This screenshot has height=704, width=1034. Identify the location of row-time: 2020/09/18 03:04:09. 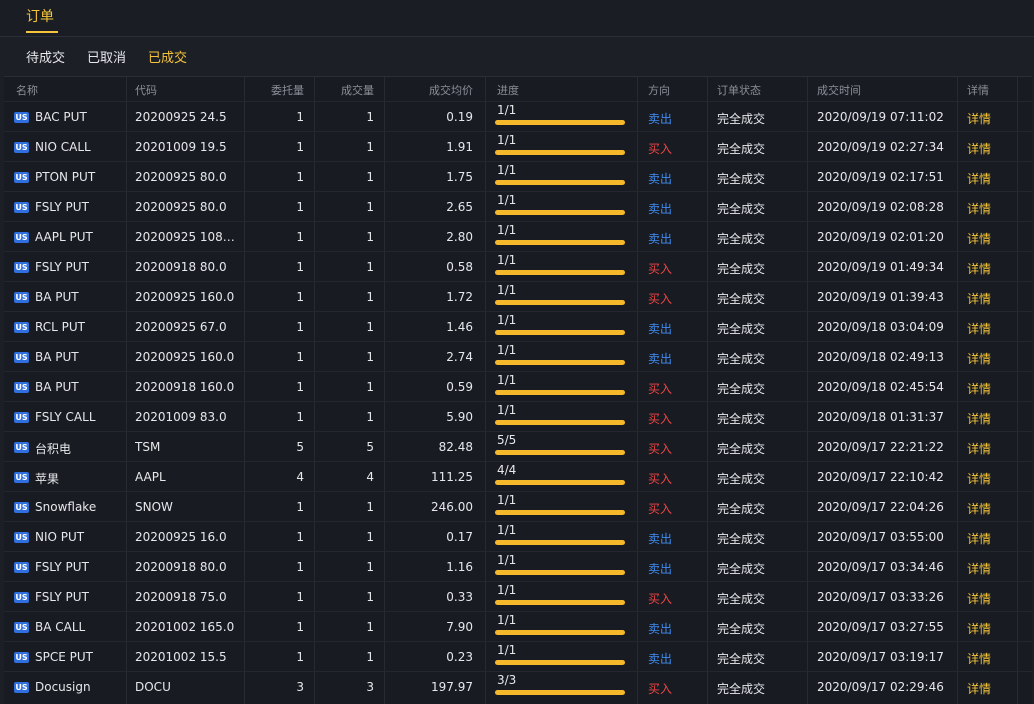
(880, 327).